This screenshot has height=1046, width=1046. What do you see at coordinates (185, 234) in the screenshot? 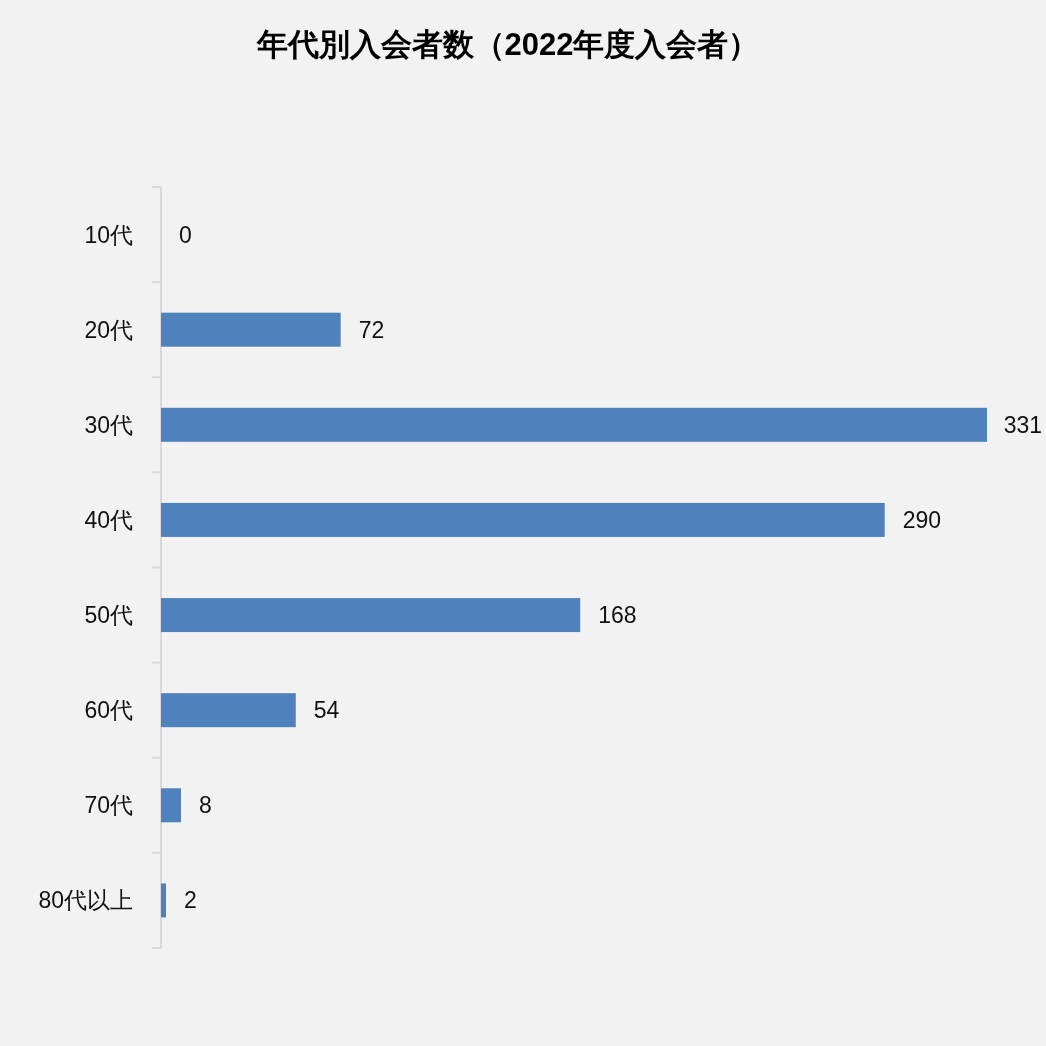
I see `data-label: 0` at bounding box center [185, 234].